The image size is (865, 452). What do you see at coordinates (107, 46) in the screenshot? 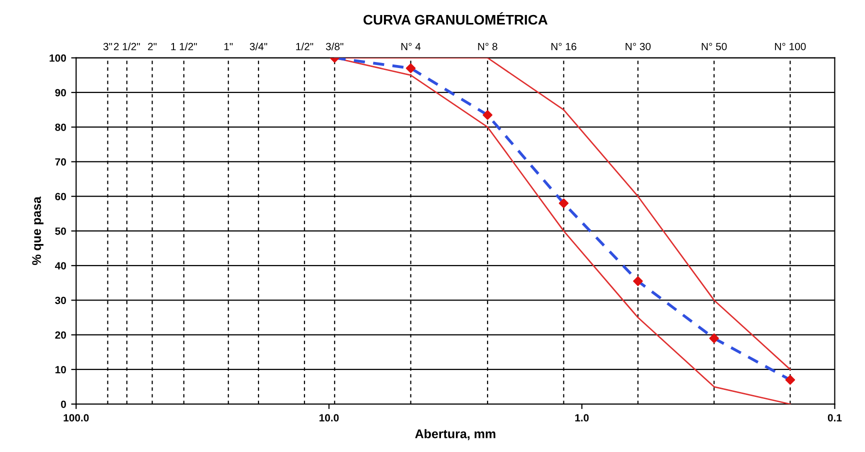
I see `annotation: 3"` at bounding box center [107, 46].